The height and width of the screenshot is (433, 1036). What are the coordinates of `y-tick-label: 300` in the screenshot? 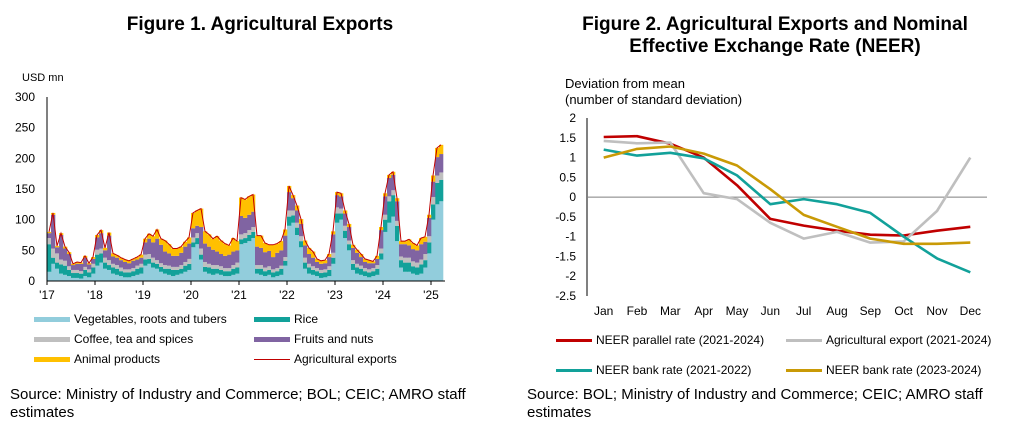 It's located at (25, 97).